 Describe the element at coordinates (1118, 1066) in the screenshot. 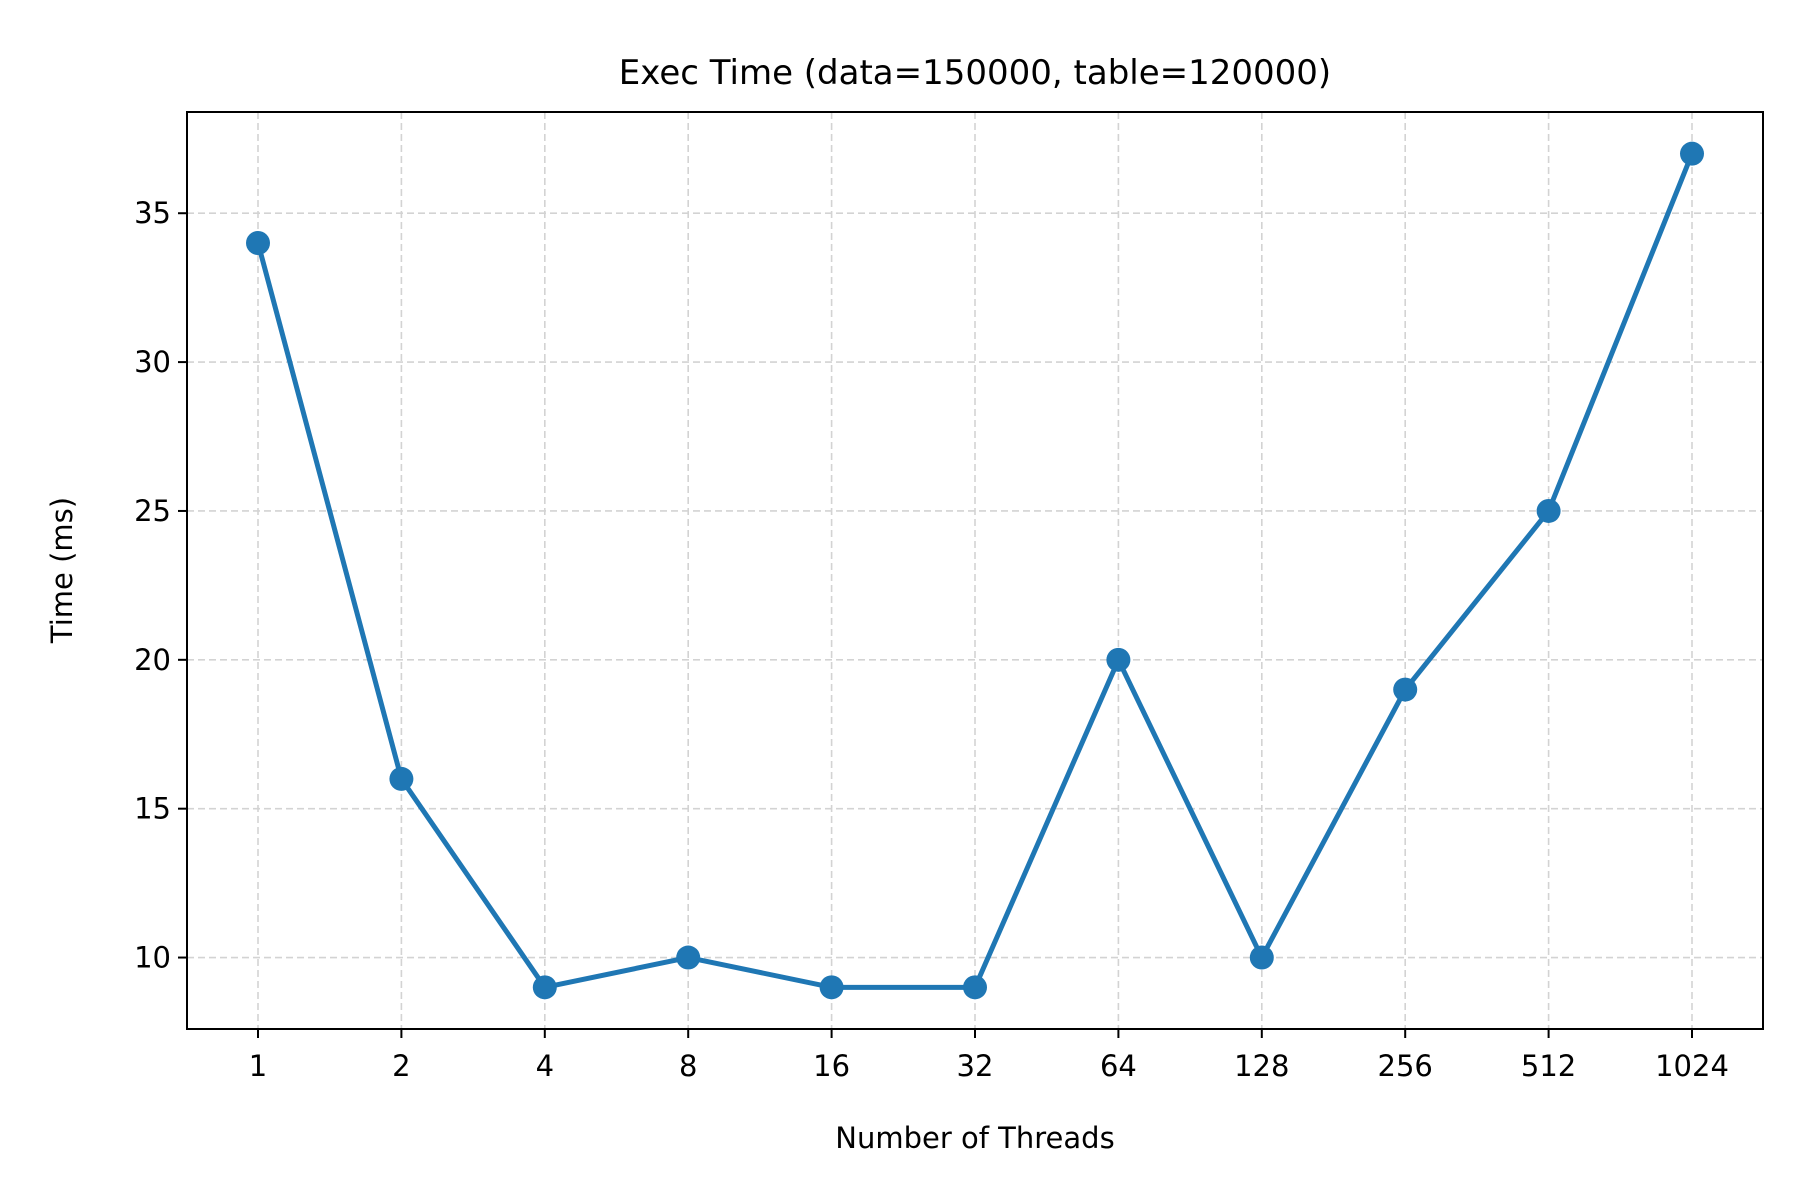

I see `x-tick-label: 64` at that location.